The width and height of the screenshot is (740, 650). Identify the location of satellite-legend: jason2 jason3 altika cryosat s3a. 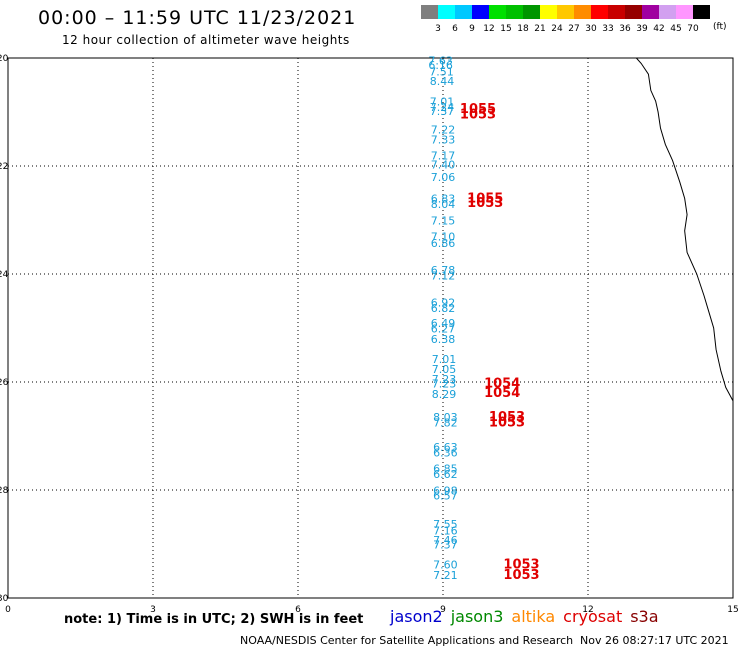
(528, 616).